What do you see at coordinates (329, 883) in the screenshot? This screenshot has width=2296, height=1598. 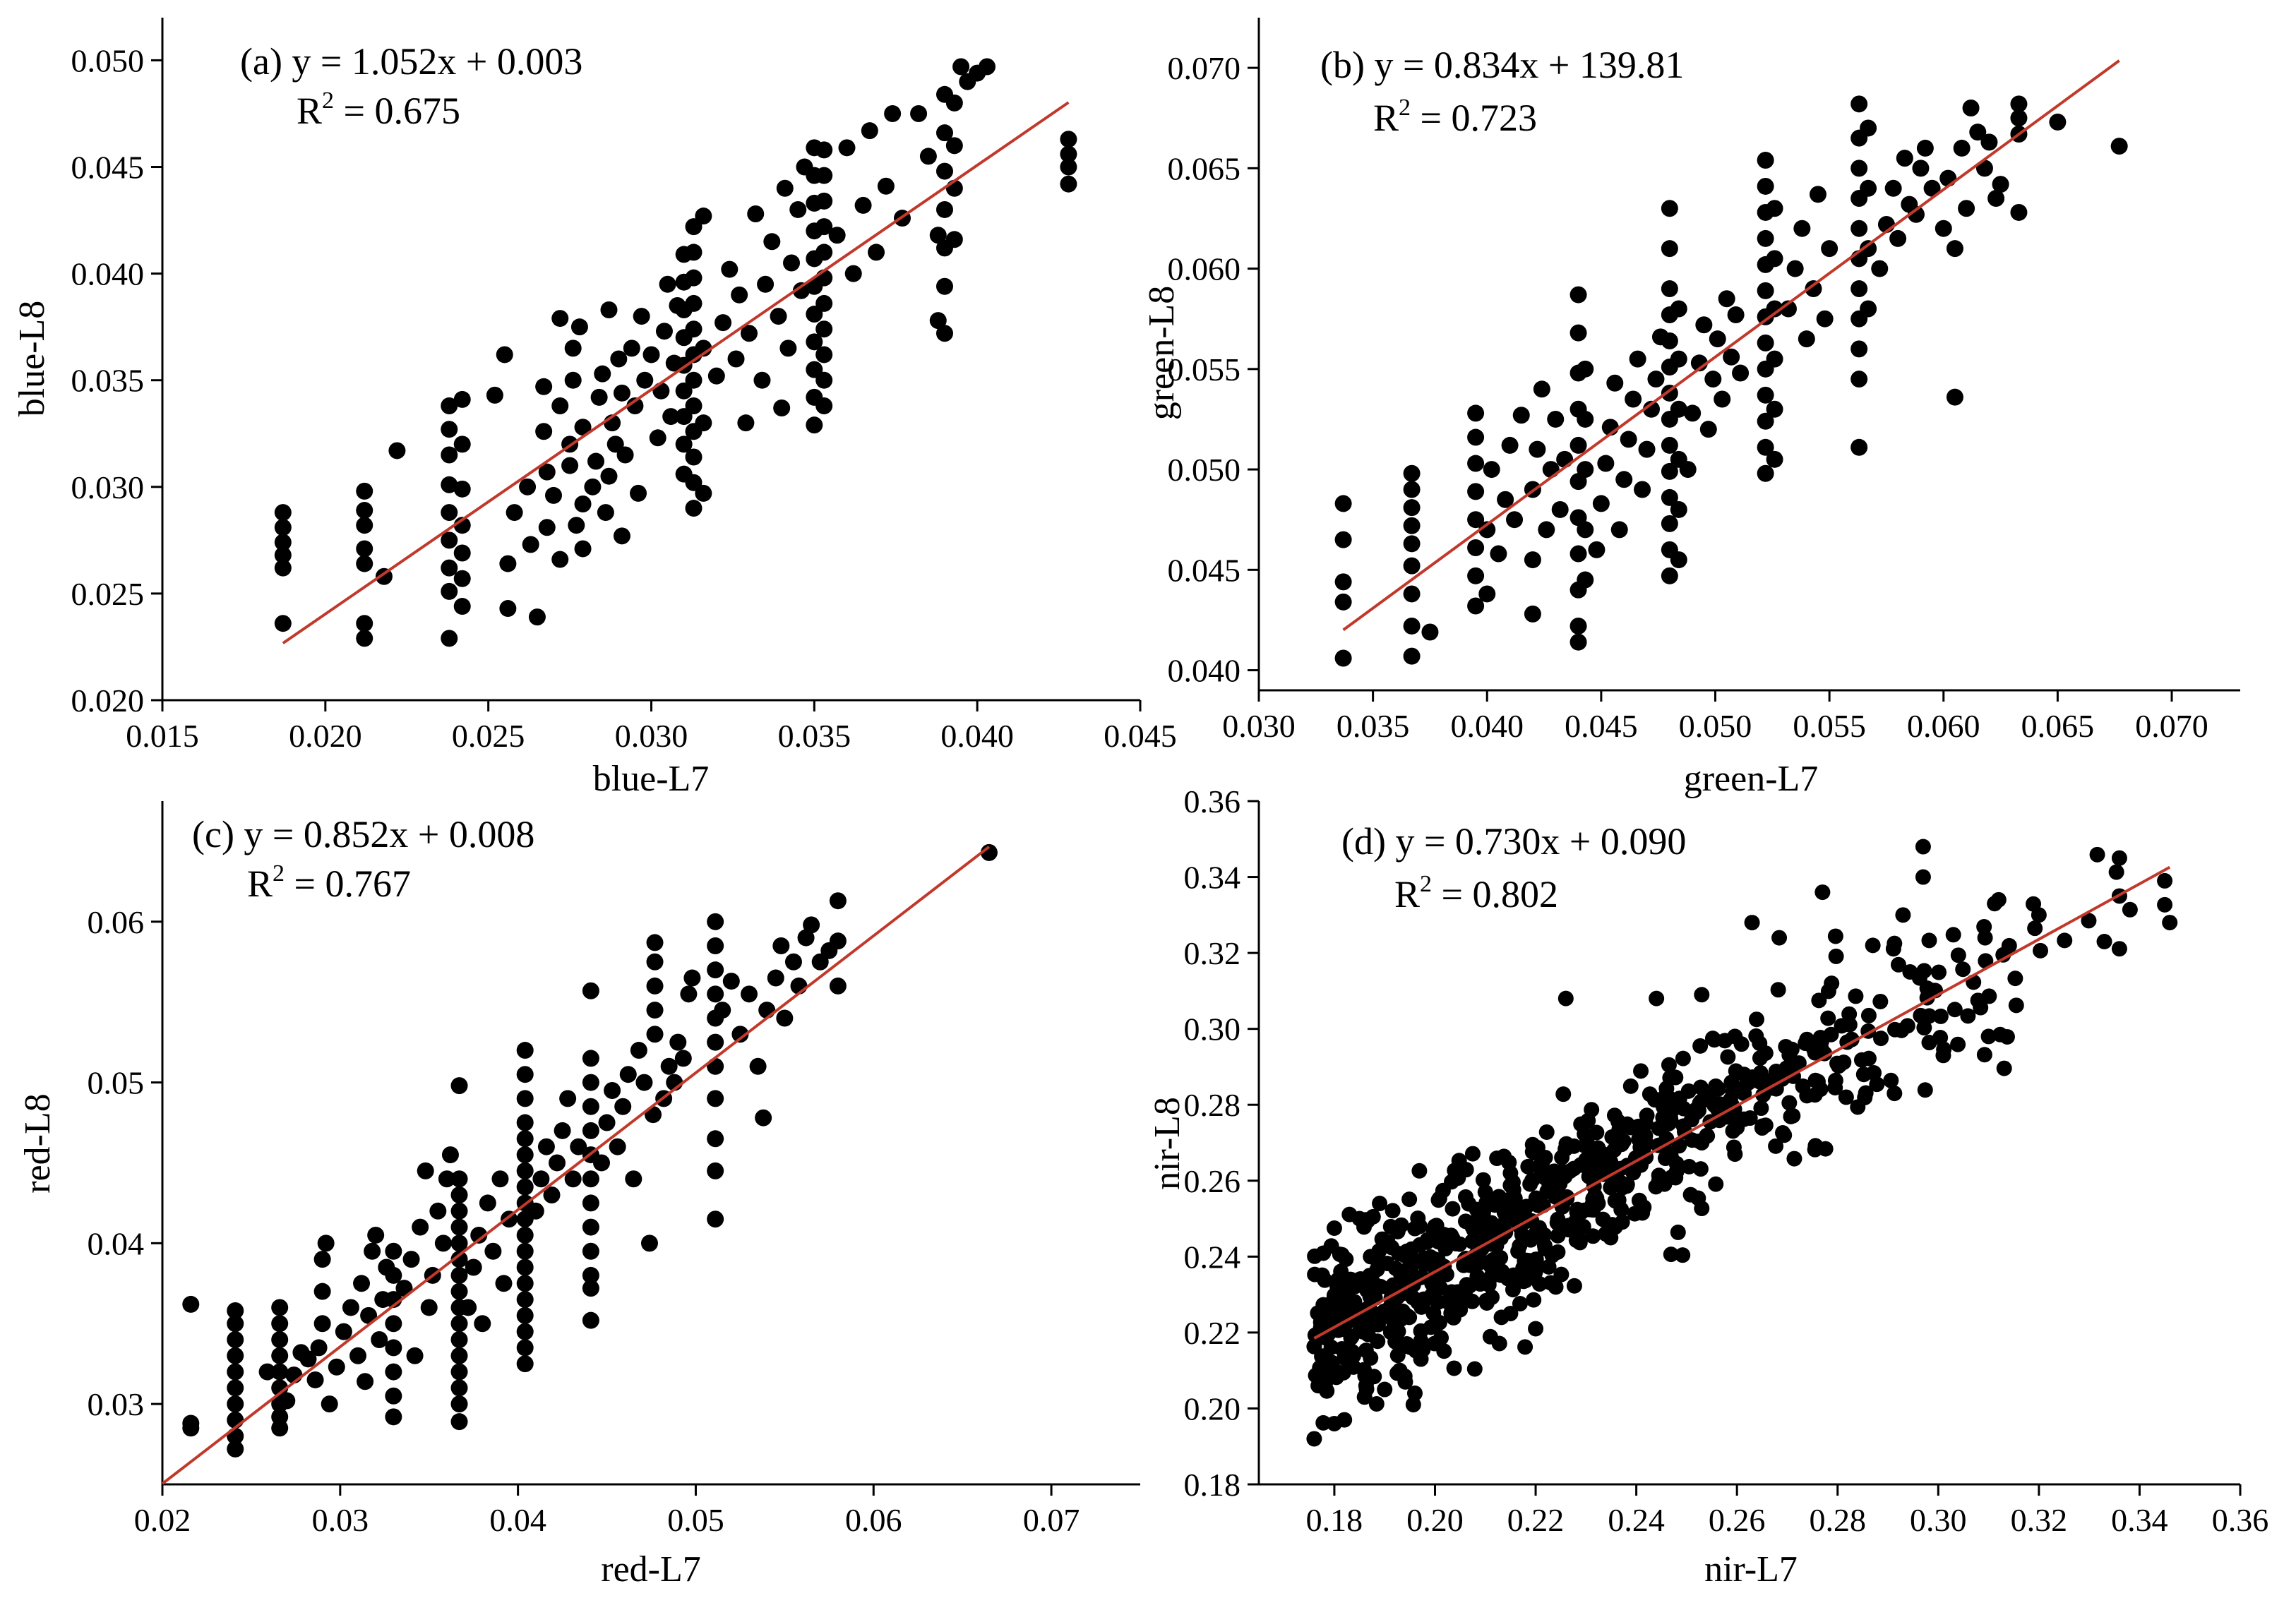 I see `r-squared-label: R2 = 0.767` at bounding box center [329, 883].